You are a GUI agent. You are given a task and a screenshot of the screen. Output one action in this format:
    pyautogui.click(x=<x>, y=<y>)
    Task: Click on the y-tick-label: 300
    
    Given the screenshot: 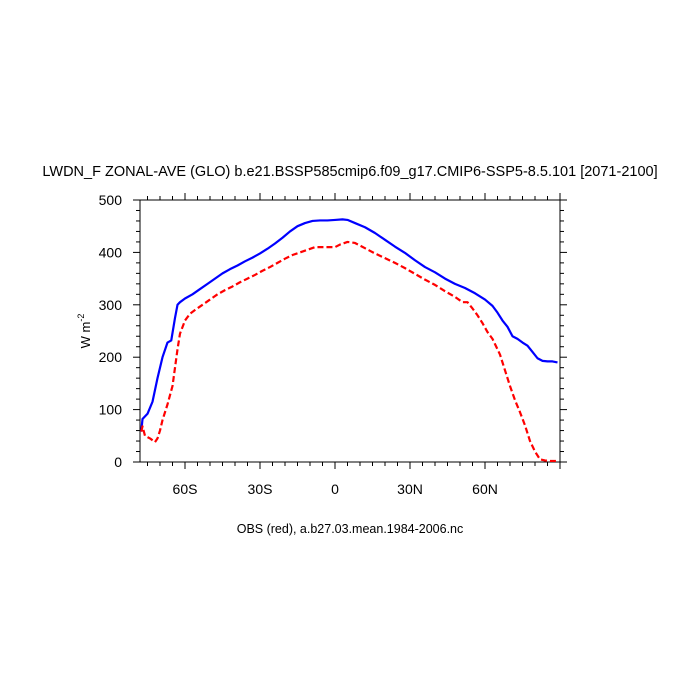 What is the action you would take?
    pyautogui.click(x=111, y=305)
    